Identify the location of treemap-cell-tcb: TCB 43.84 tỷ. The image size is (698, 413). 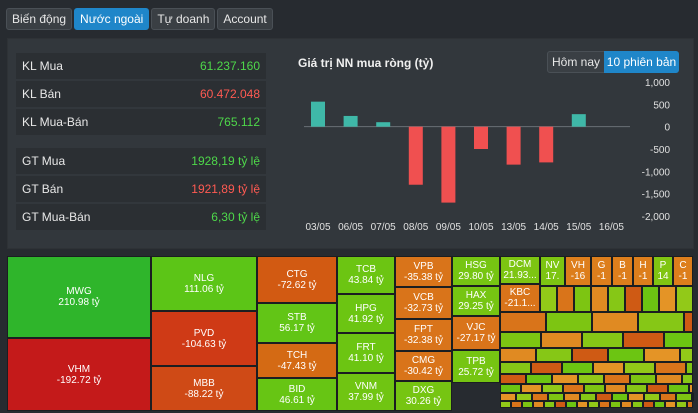
(366, 275).